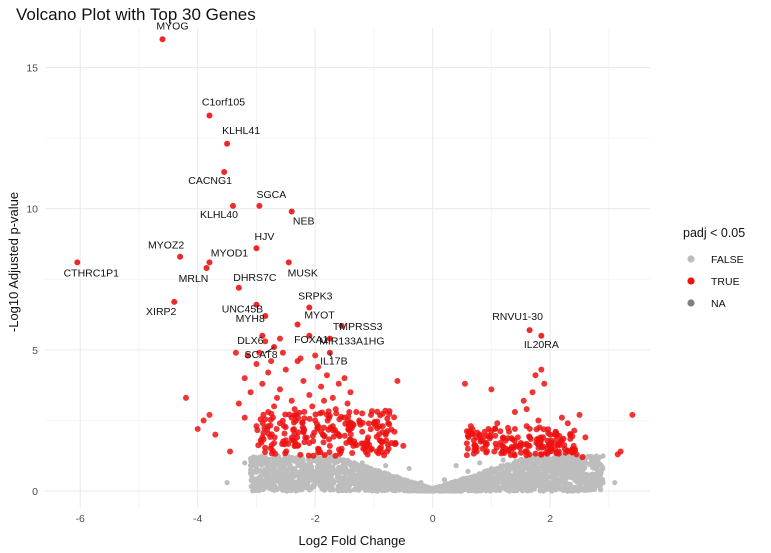  I want to click on gene-label: SCAT8, so click(261, 355).